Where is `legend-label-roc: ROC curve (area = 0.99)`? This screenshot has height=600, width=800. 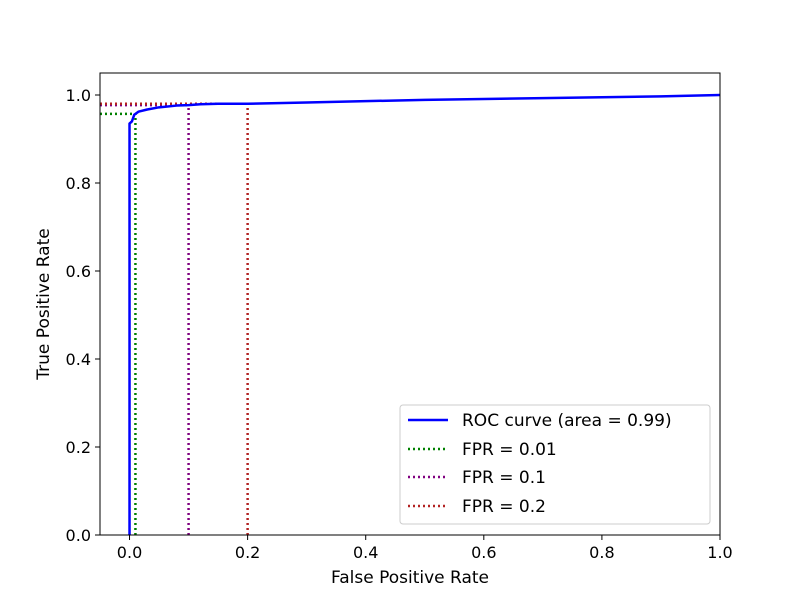
legend-label-roc: ROC curve (area = 0.99) is located at coordinates (567, 421).